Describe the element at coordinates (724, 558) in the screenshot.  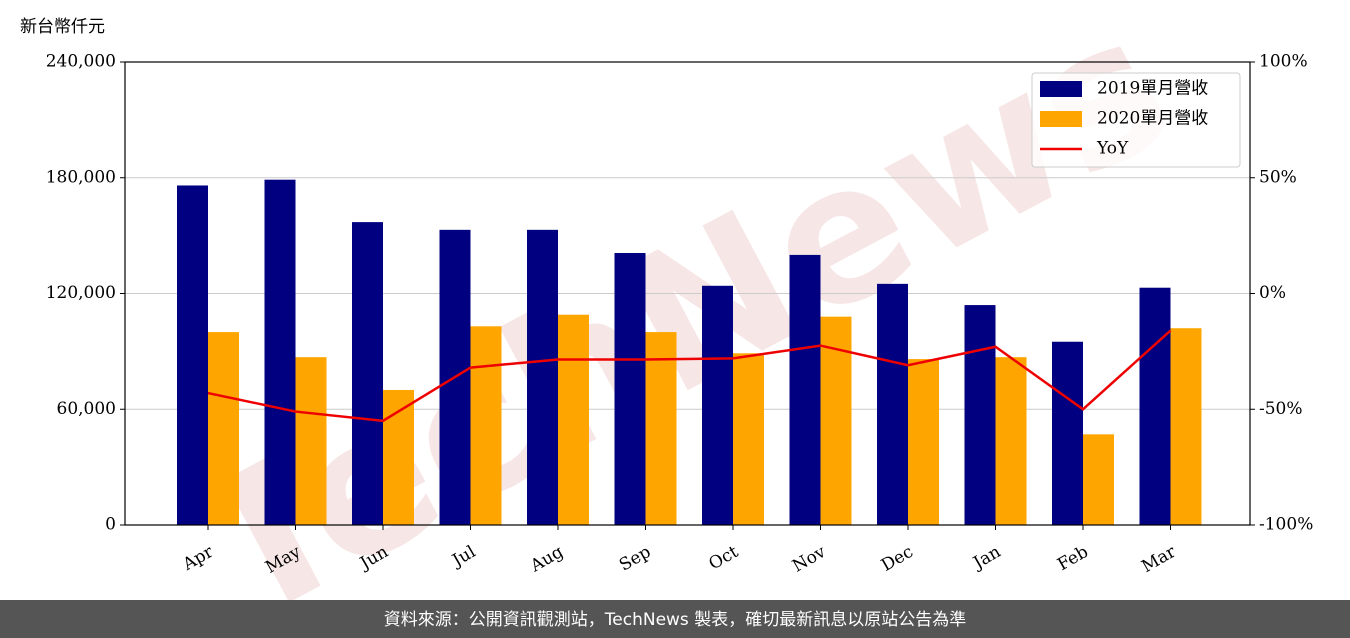
I see `x-tick-label: Oct` at that location.